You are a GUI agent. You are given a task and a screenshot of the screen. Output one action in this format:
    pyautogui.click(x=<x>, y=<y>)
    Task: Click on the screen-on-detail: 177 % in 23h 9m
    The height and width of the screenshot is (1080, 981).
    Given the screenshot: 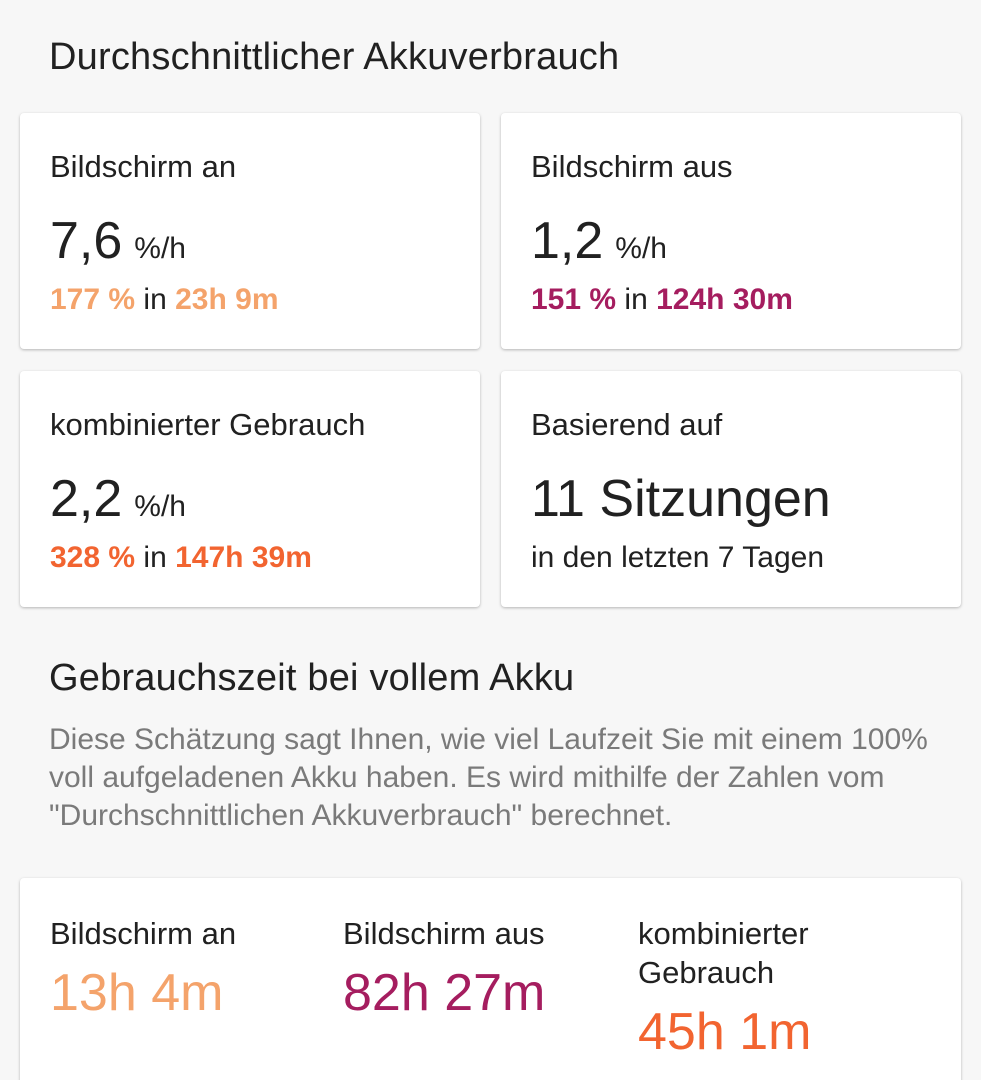 What is the action you would take?
    pyautogui.click(x=164, y=300)
    